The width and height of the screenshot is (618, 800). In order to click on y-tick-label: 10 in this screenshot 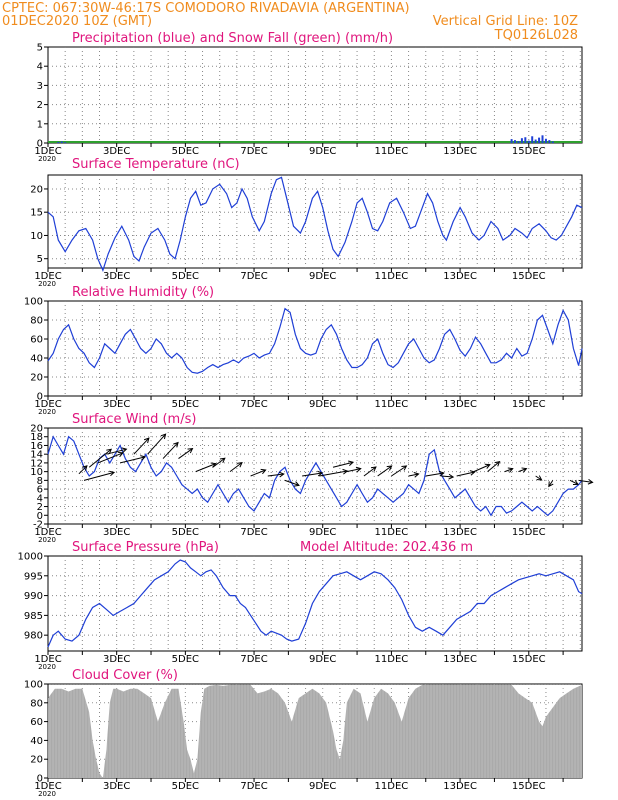, I will do `click(36, 236)`.